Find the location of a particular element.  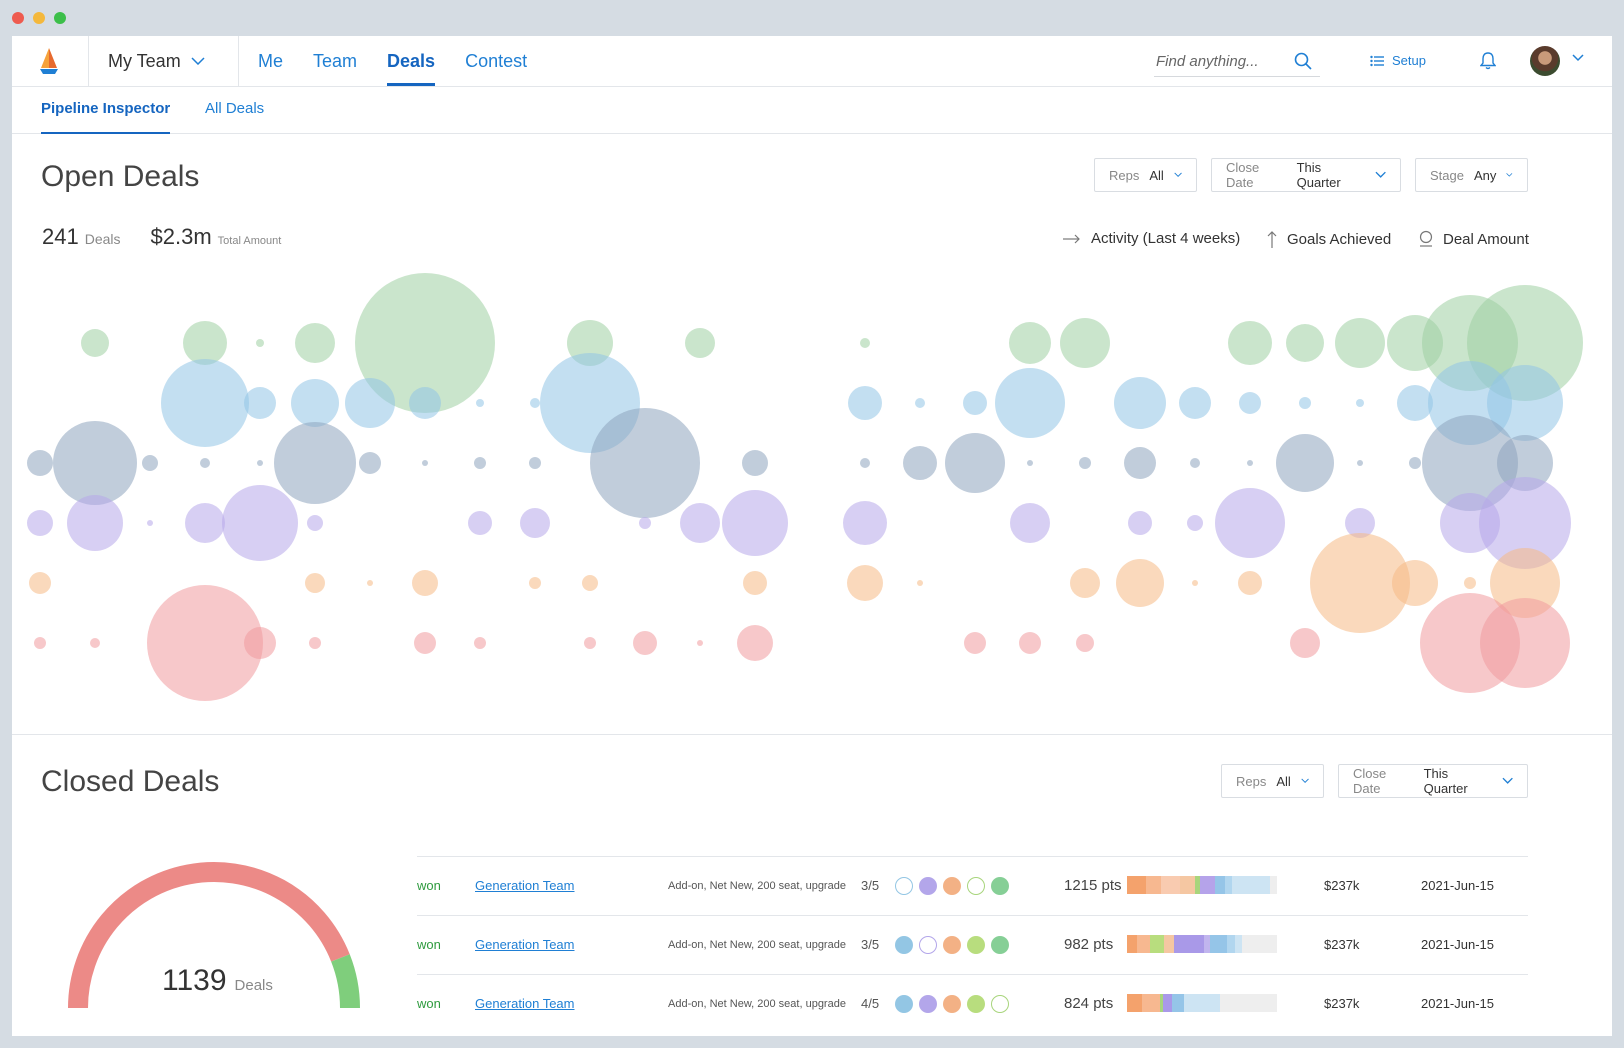

nav-team: Team is located at coordinates (335, 61).